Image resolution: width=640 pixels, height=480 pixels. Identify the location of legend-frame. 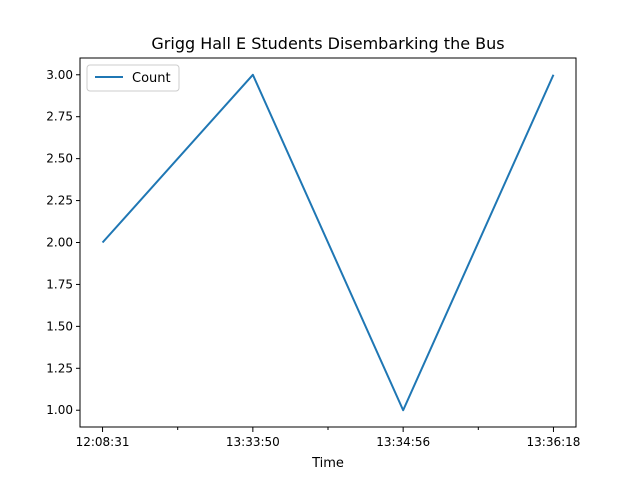
(133, 78).